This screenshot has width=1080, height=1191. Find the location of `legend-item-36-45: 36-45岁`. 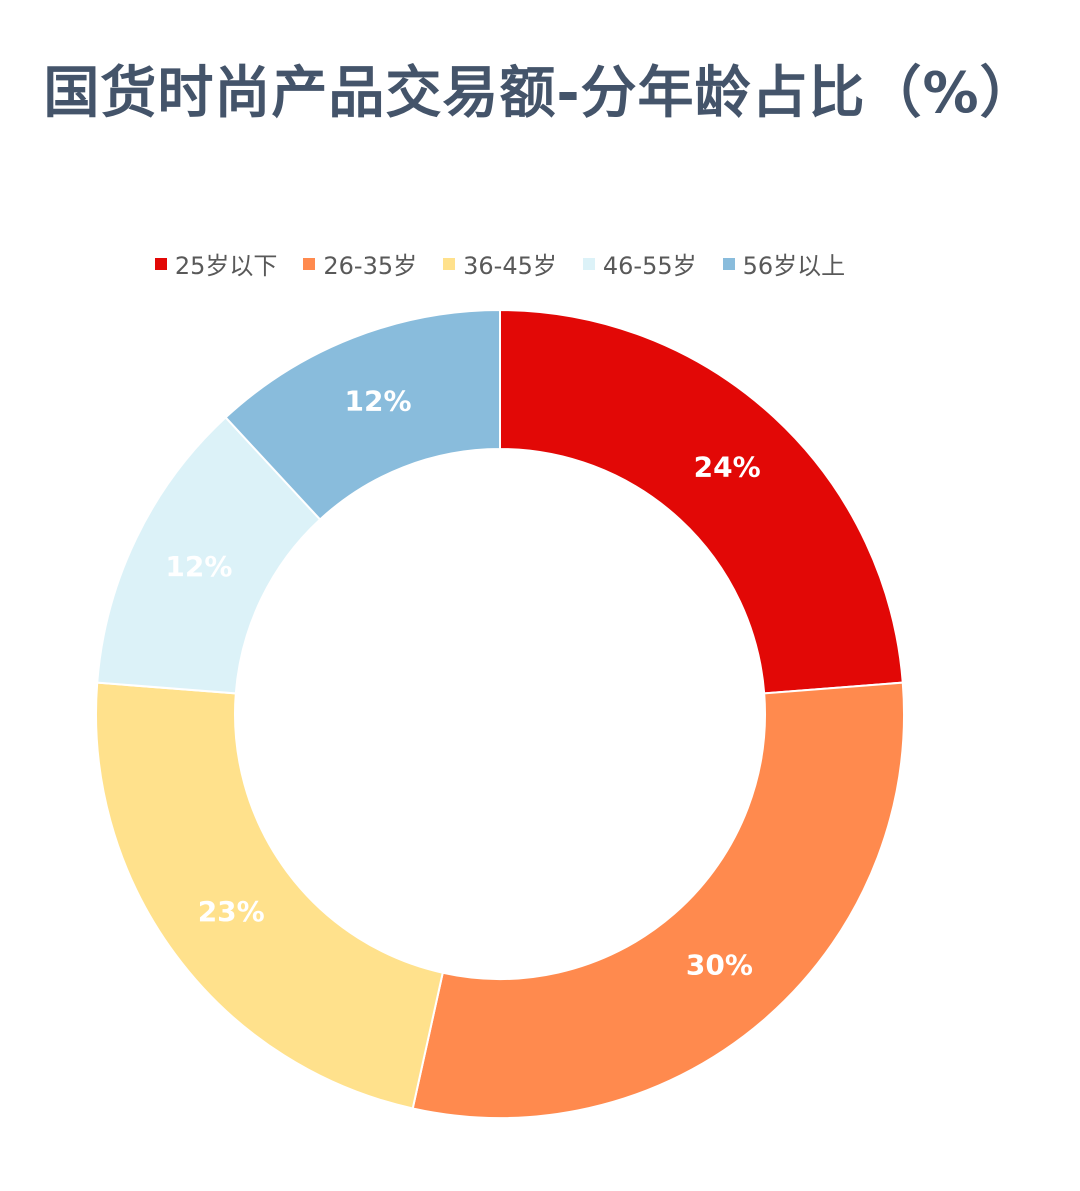

legend-item-36-45: 36-45岁 is located at coordinates (500, 263).